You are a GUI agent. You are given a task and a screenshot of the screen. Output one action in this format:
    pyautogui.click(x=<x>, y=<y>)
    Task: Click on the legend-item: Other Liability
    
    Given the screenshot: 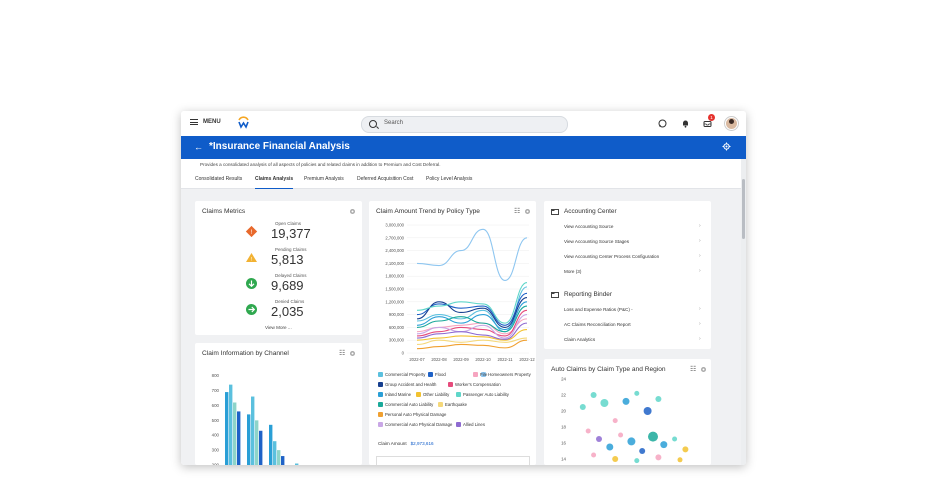 What is the action you would take?
    pyautogui.click(x=432, y=394)
    